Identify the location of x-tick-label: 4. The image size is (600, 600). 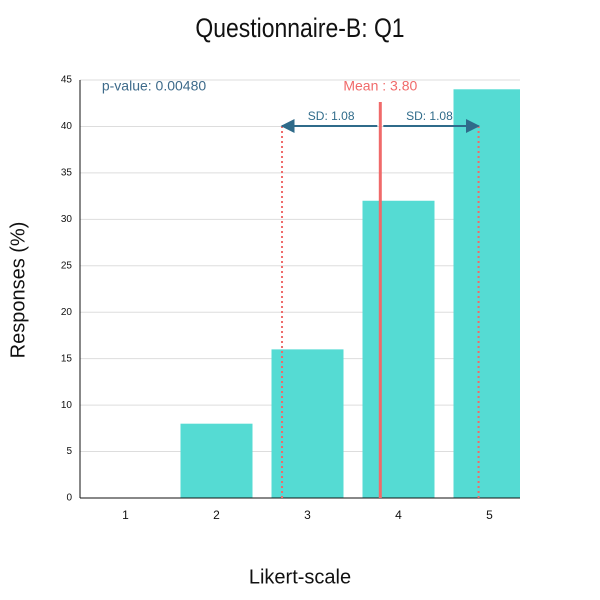
(398, 515).